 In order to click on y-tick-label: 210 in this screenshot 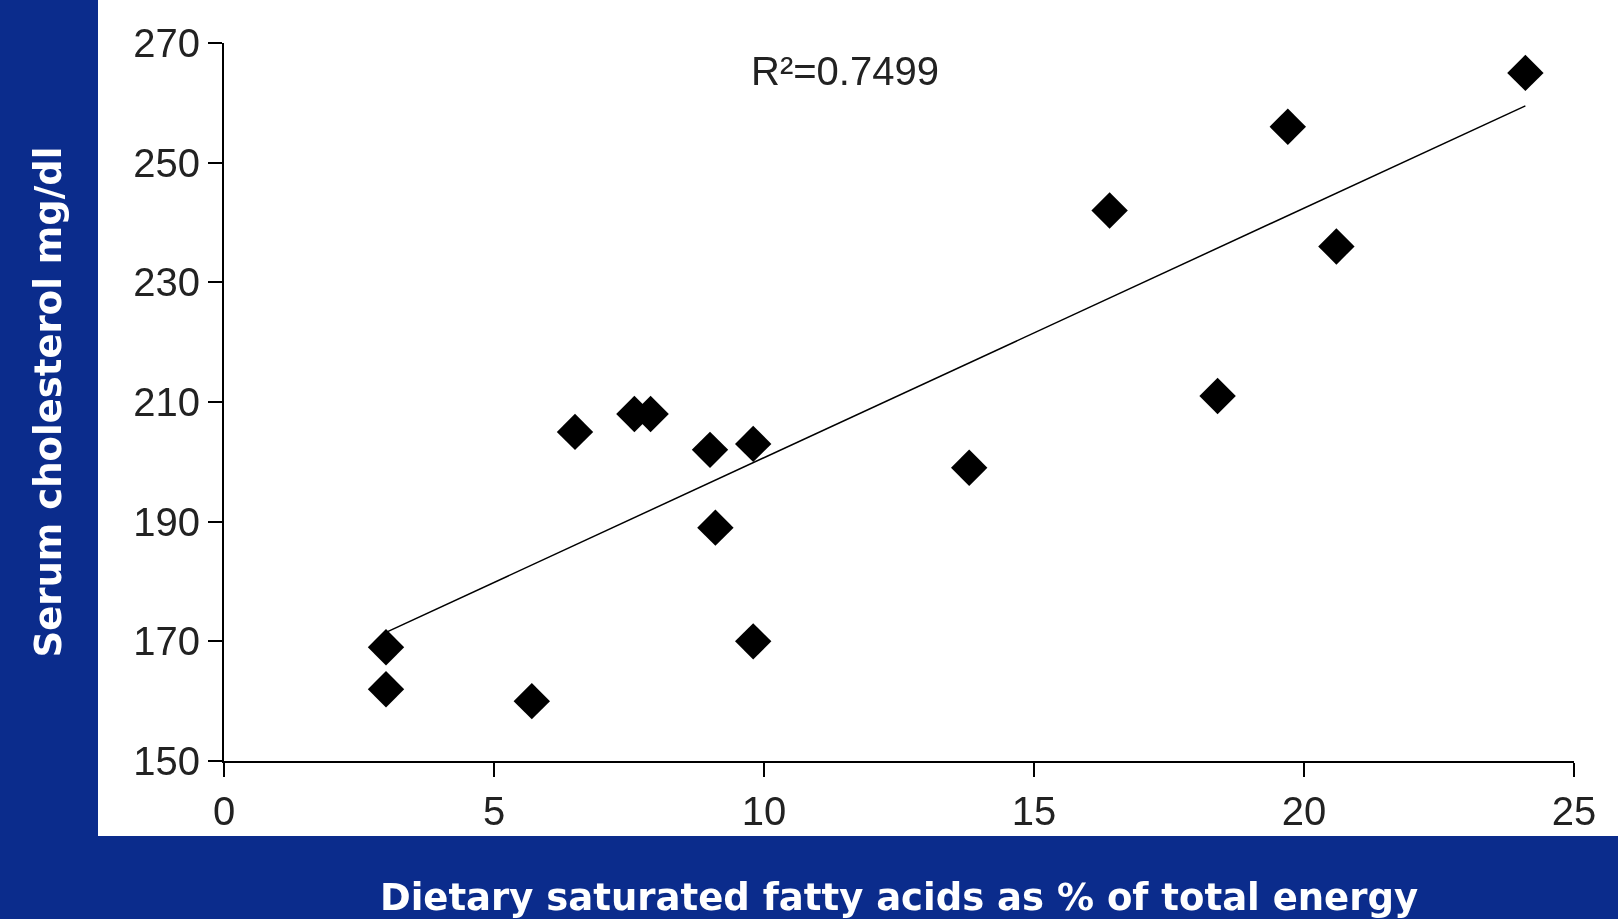, I will do `click(166, 402)`.